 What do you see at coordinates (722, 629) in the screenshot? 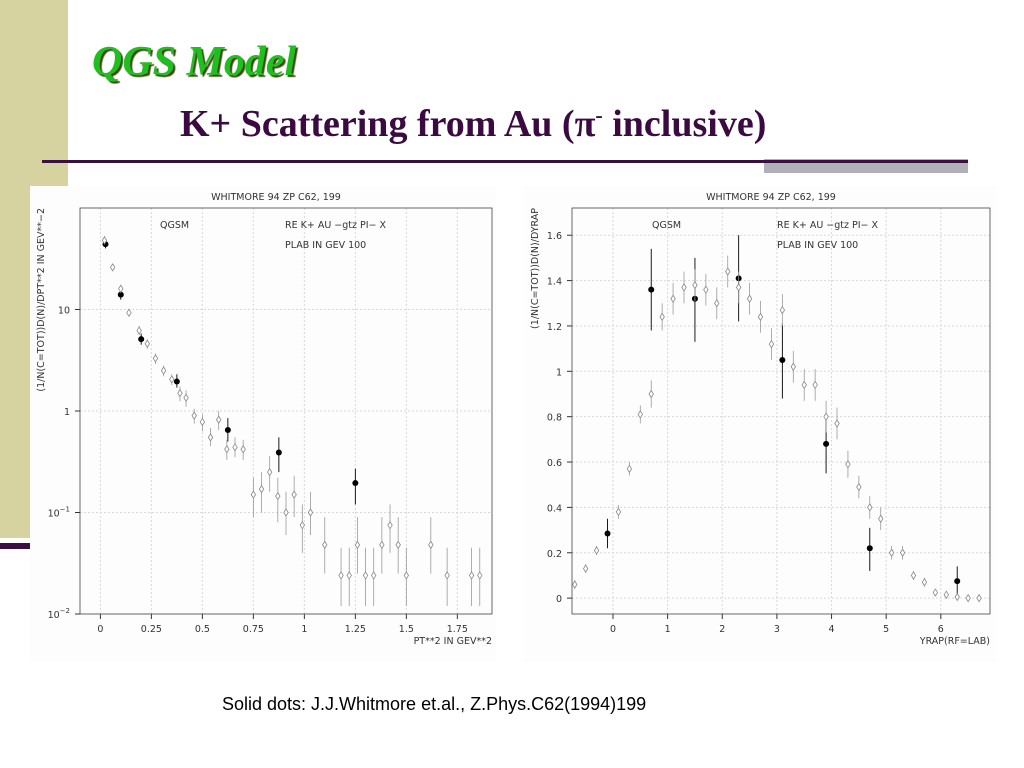
I see `x-tick-label: 2` at bounding box center [722, 629].